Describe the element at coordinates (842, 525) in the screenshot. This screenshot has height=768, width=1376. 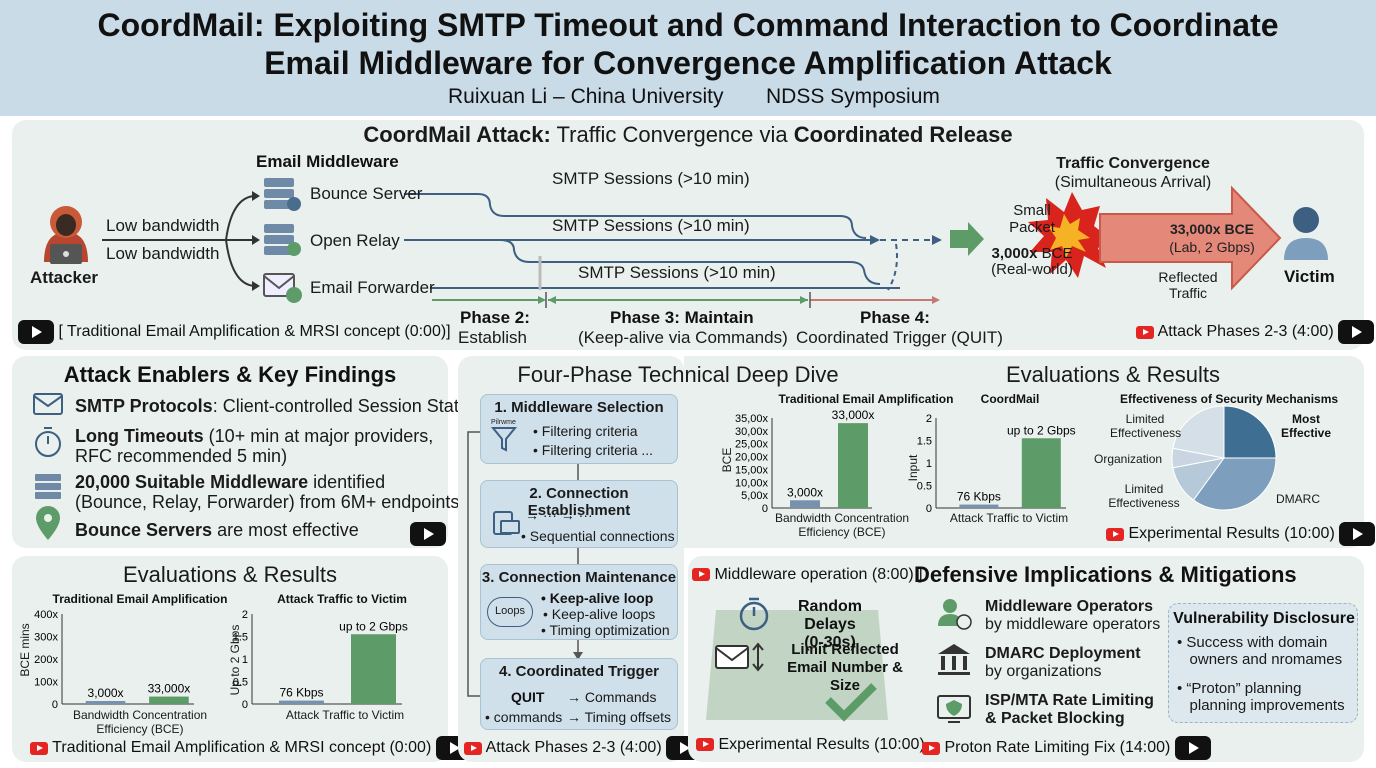
I see `eval-right-chart1-xlabel: Bandwidth Concentration Efficiency (BCE)` at that location.